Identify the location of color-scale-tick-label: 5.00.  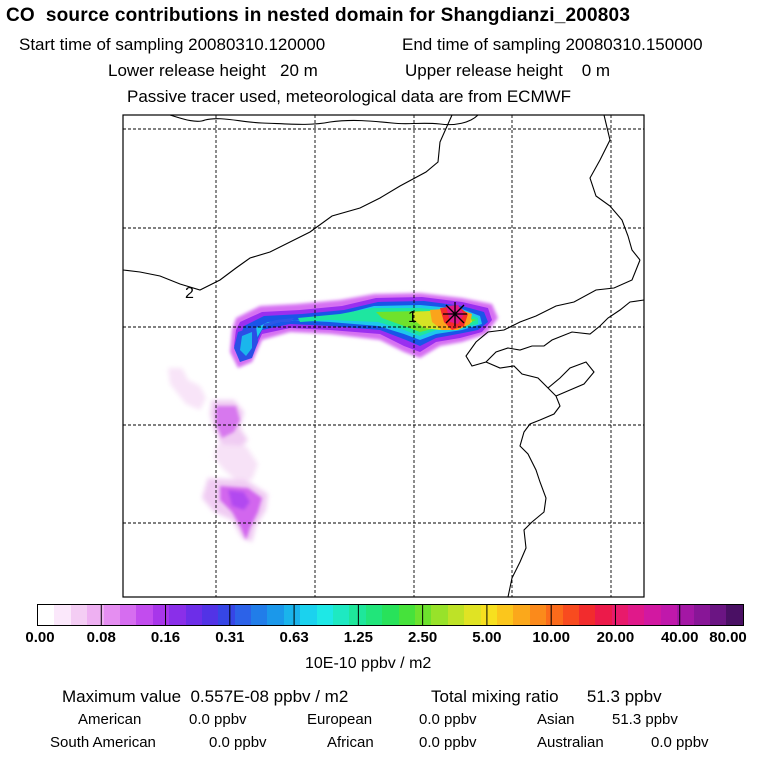
(487, 637).